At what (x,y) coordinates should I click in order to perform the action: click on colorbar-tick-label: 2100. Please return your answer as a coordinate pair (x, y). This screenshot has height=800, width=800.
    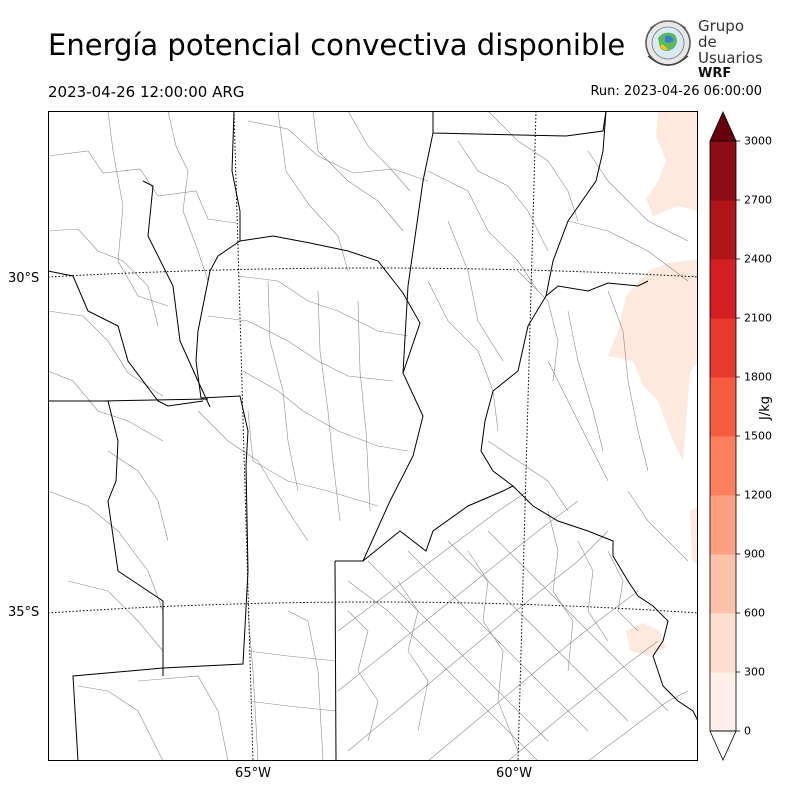
    Looking at the image, I should click on (758, 318).